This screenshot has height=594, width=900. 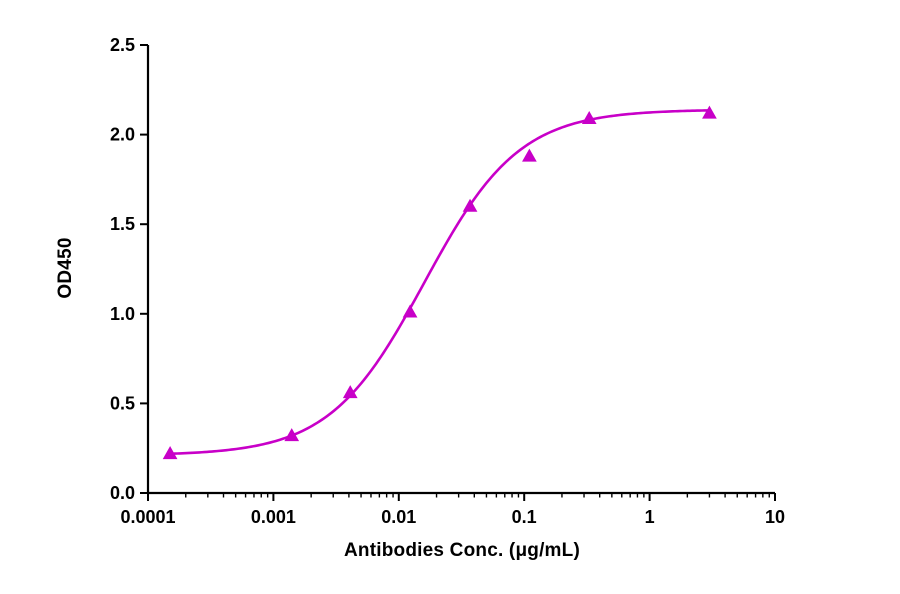 What do you see at coordinates (775, 517) in the screenshot?
I see `x-tick-label: 10` at bounding box center [775, 517].